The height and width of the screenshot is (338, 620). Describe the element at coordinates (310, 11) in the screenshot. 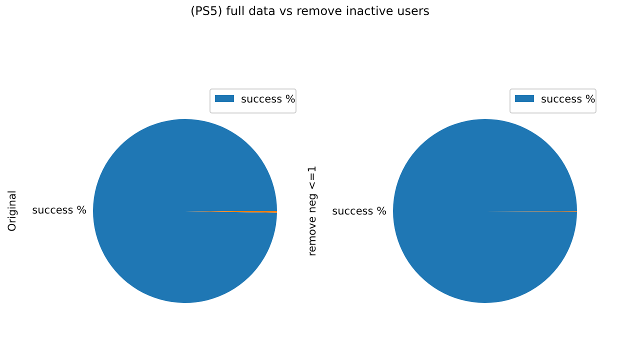

I see `chart-title: (PS5) full data vs remove inactive users` at that location.